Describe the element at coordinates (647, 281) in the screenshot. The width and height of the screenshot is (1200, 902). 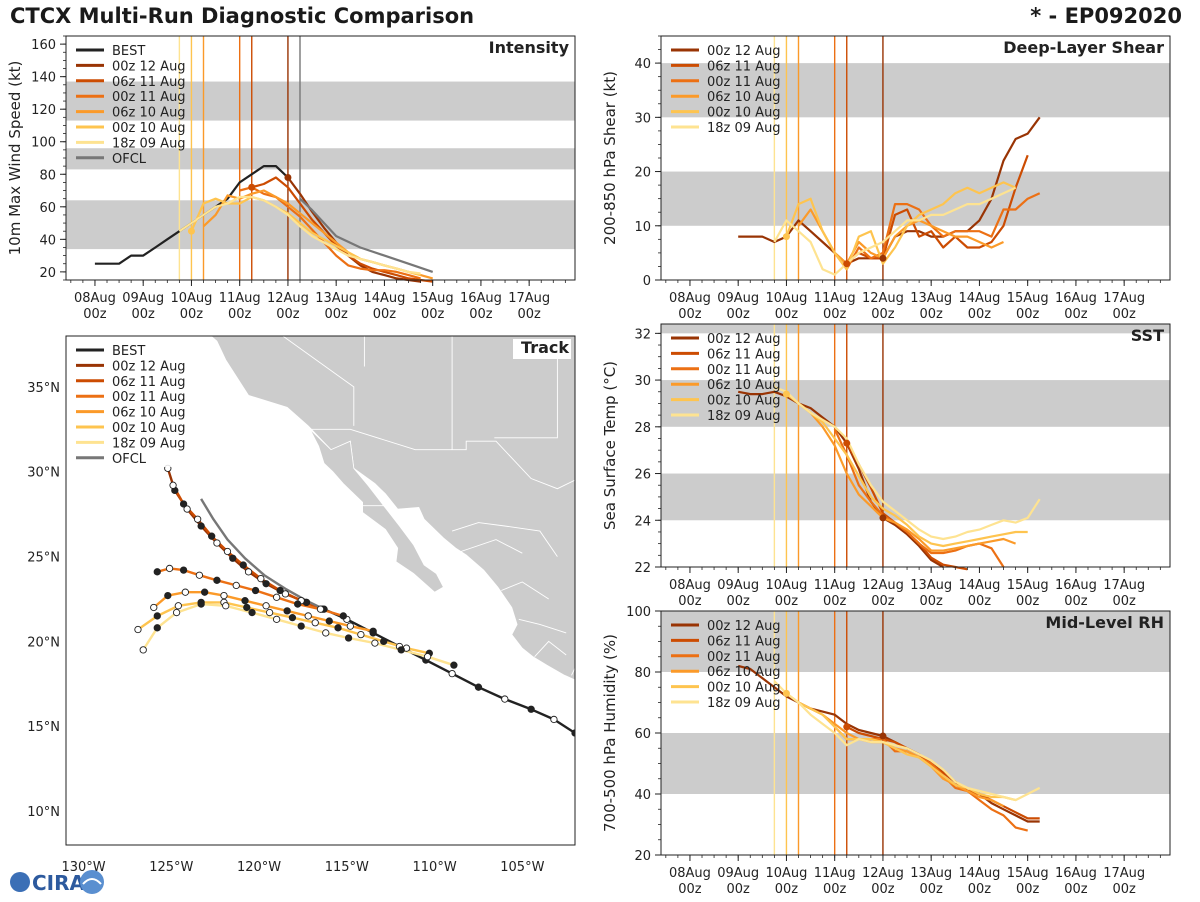
I see `y-tick-label: 0` at that location.